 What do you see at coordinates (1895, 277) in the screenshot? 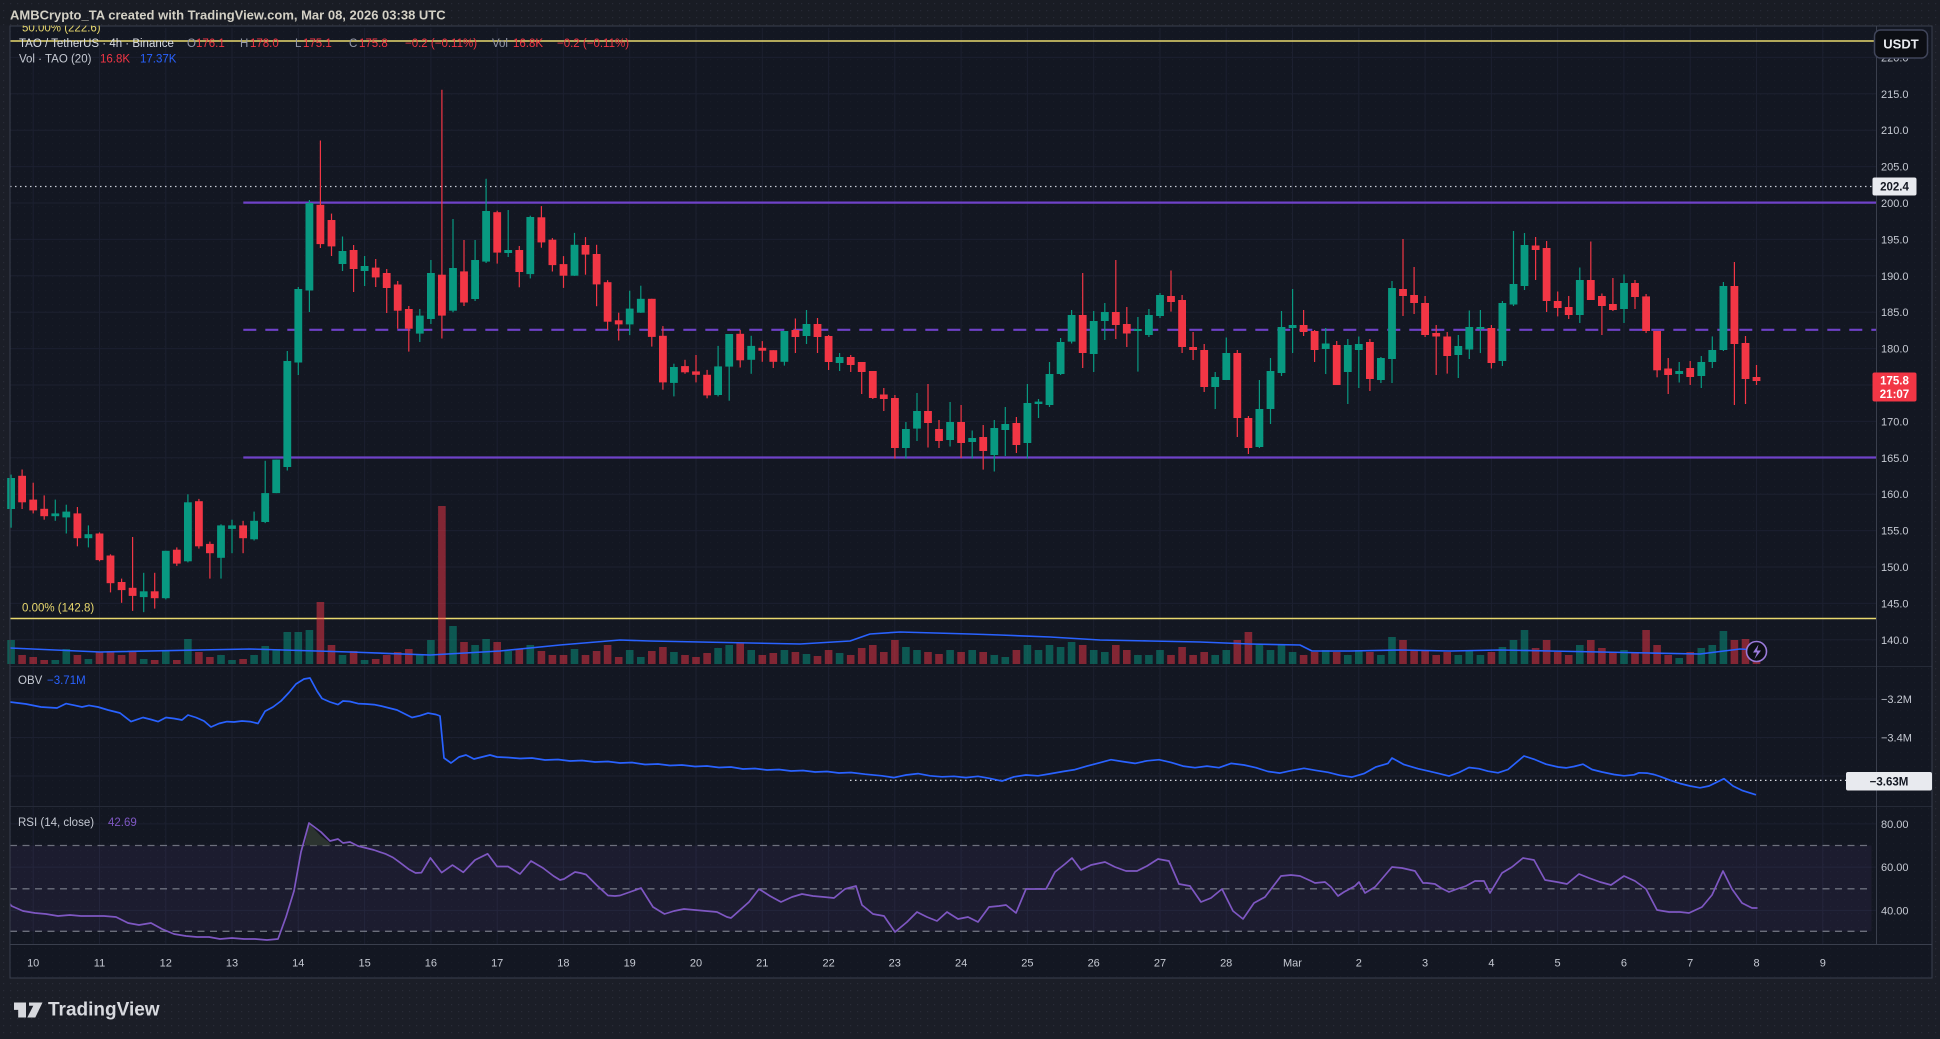
I see `svg-text: 190.0` at bounding box center [1895, 277].